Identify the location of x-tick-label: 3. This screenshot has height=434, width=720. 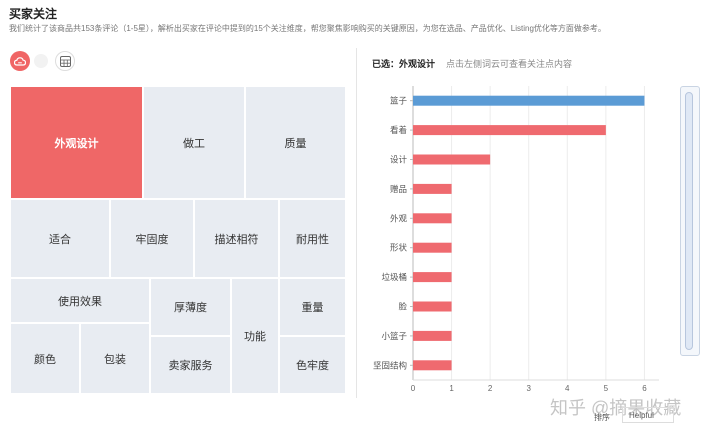
(528, 388).